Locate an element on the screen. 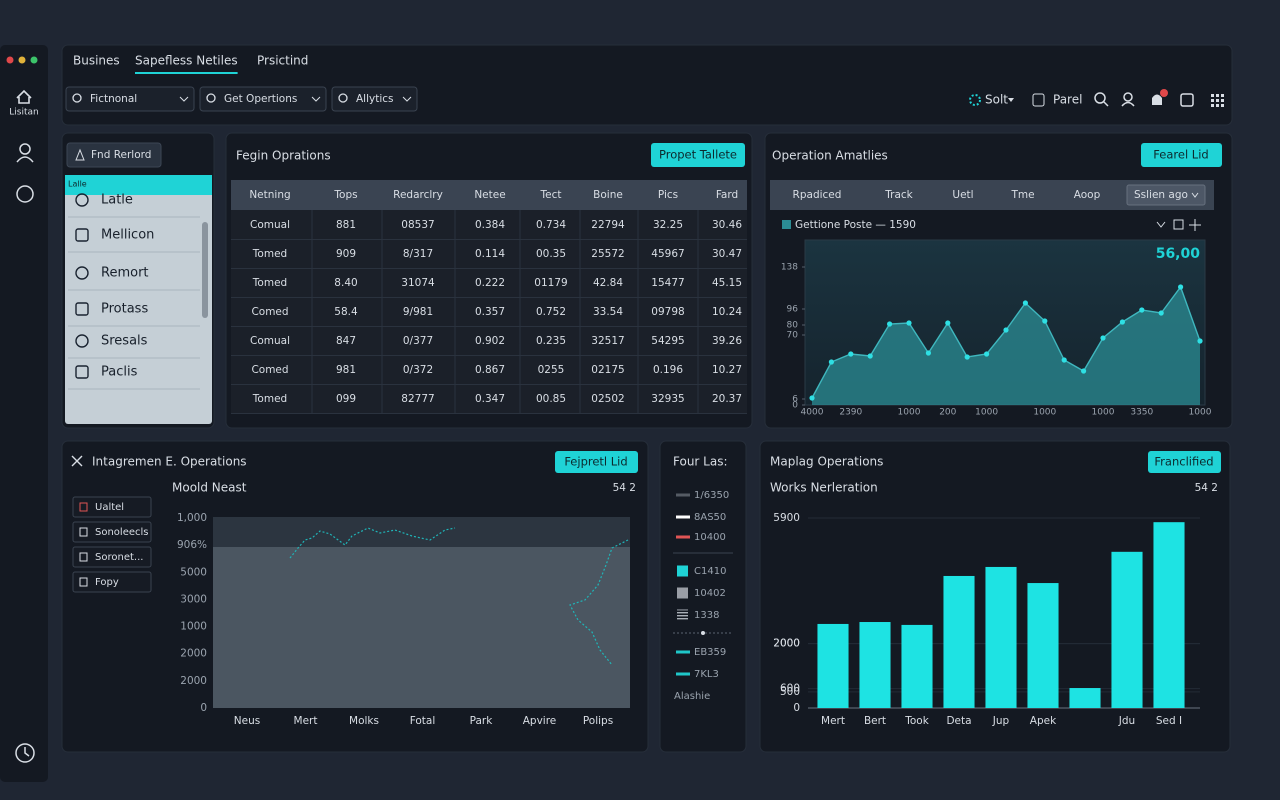  table-cell: Comual is located at coordinates (270, 341).